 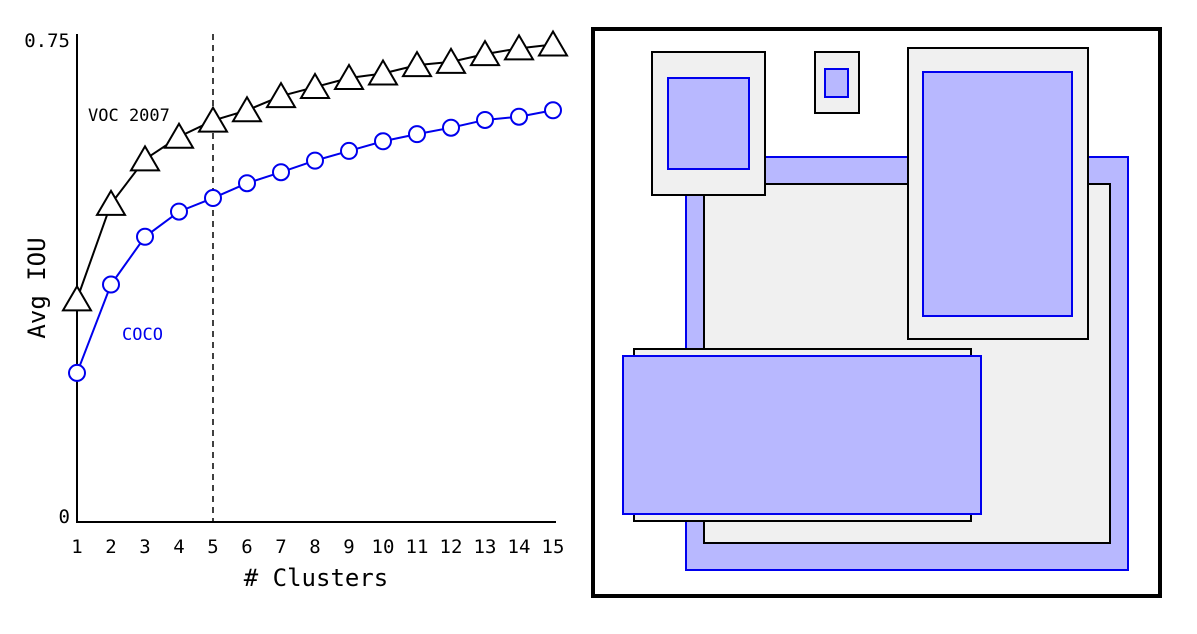 What do you see at coordinates (519, 547) in the screenshot?
I see `x-tick-label: 14` at bounding box center [519, 547].